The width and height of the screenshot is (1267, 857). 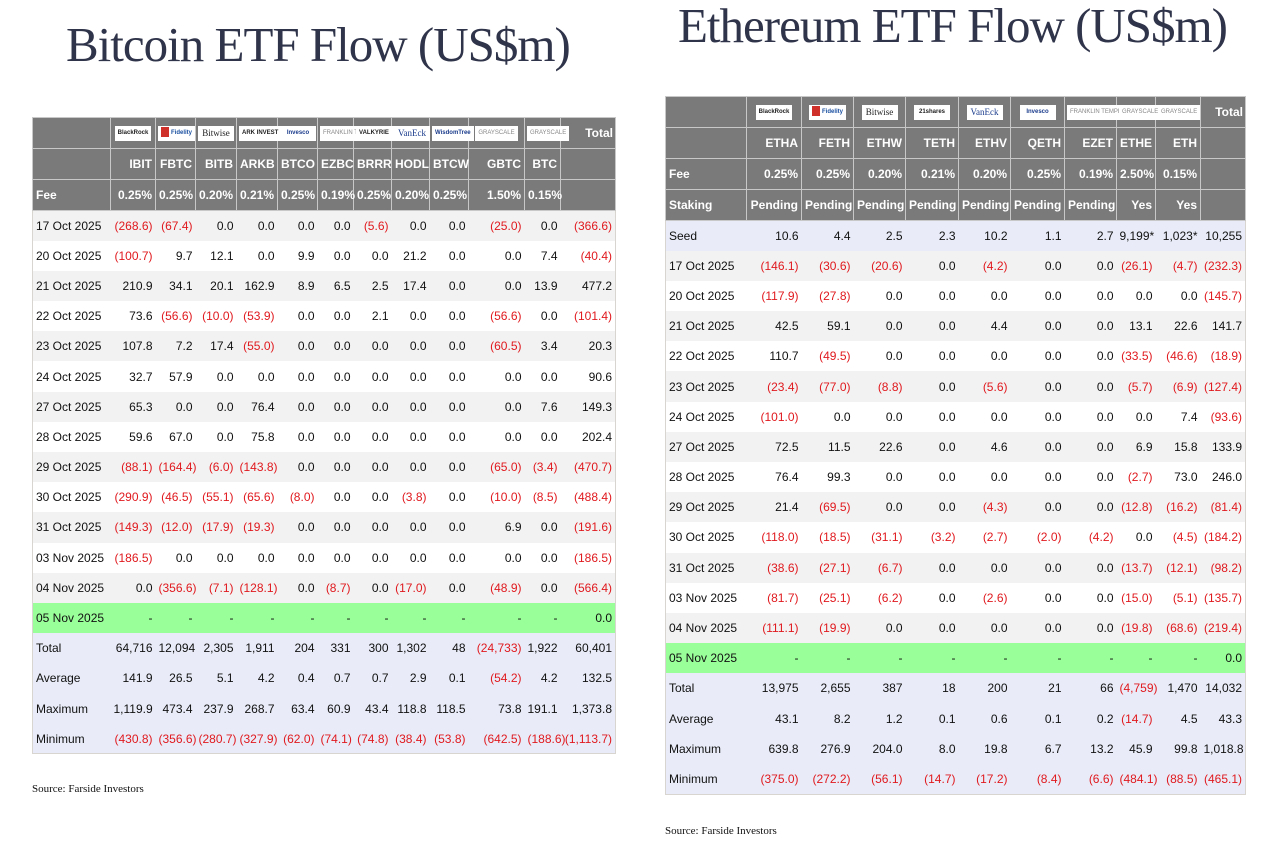 I want to click on flow-cell: (62.0), so click(x=297, y=738).